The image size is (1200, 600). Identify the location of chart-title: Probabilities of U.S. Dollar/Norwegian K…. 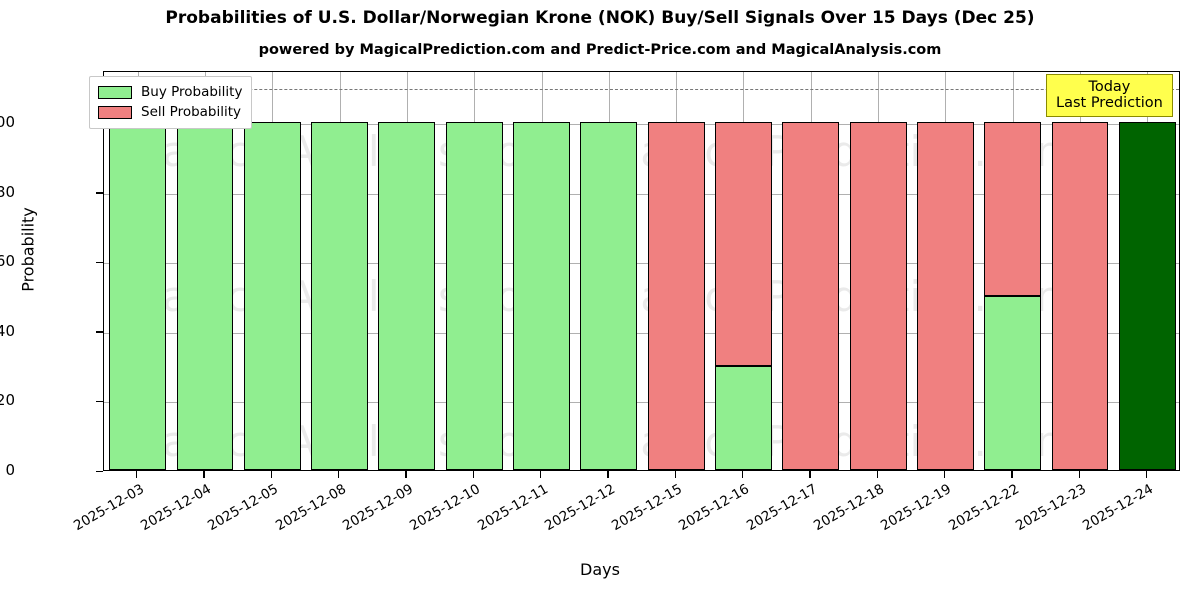
(600, 18).